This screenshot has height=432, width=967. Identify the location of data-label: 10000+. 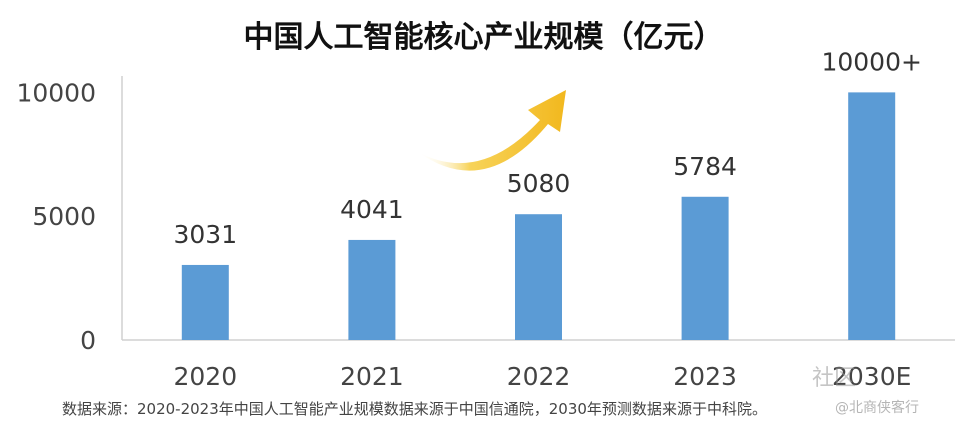
(871, 61).